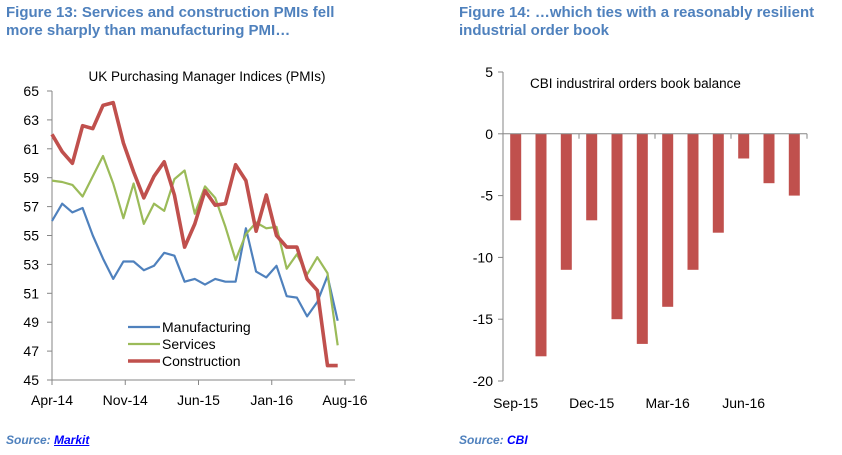  Describe the element at coordinates (201, 361) in the screenshot. I see `legend-label-construction: Construction` at that location.